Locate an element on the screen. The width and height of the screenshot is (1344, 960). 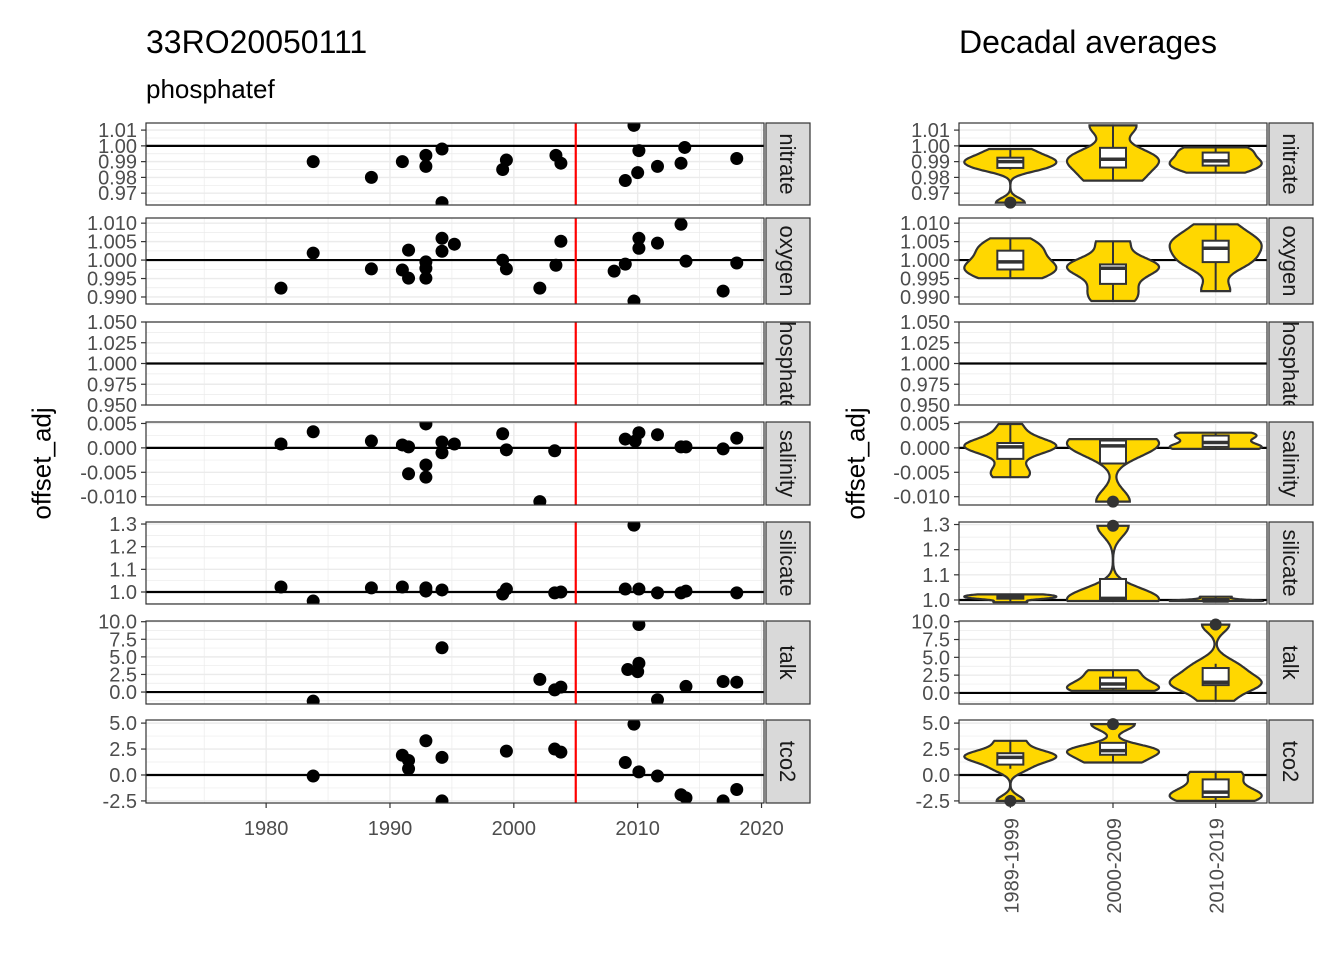
y-tick-label: 0.975 is located at coordinates (925, 385).